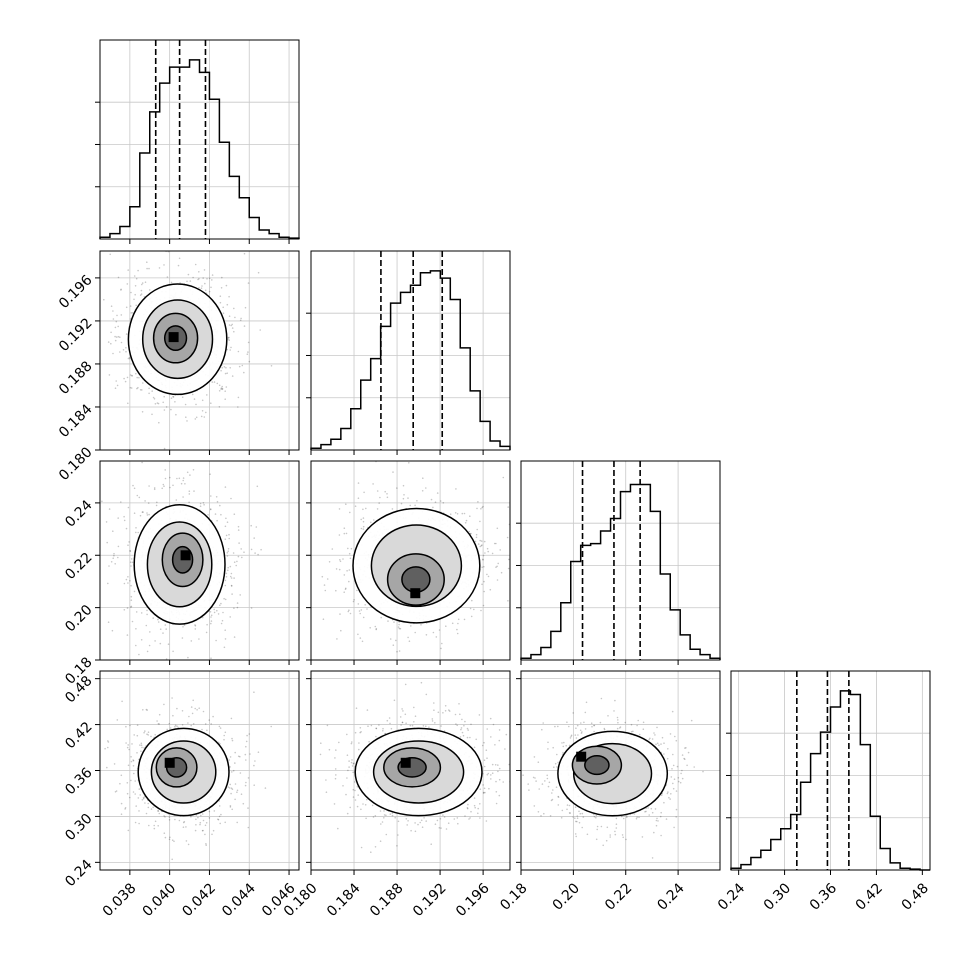 The image size is (970, 970). What do you see at coordinates (415, 593) in the screenshot?
I see `density-peak` at bounding box center [415, 593].